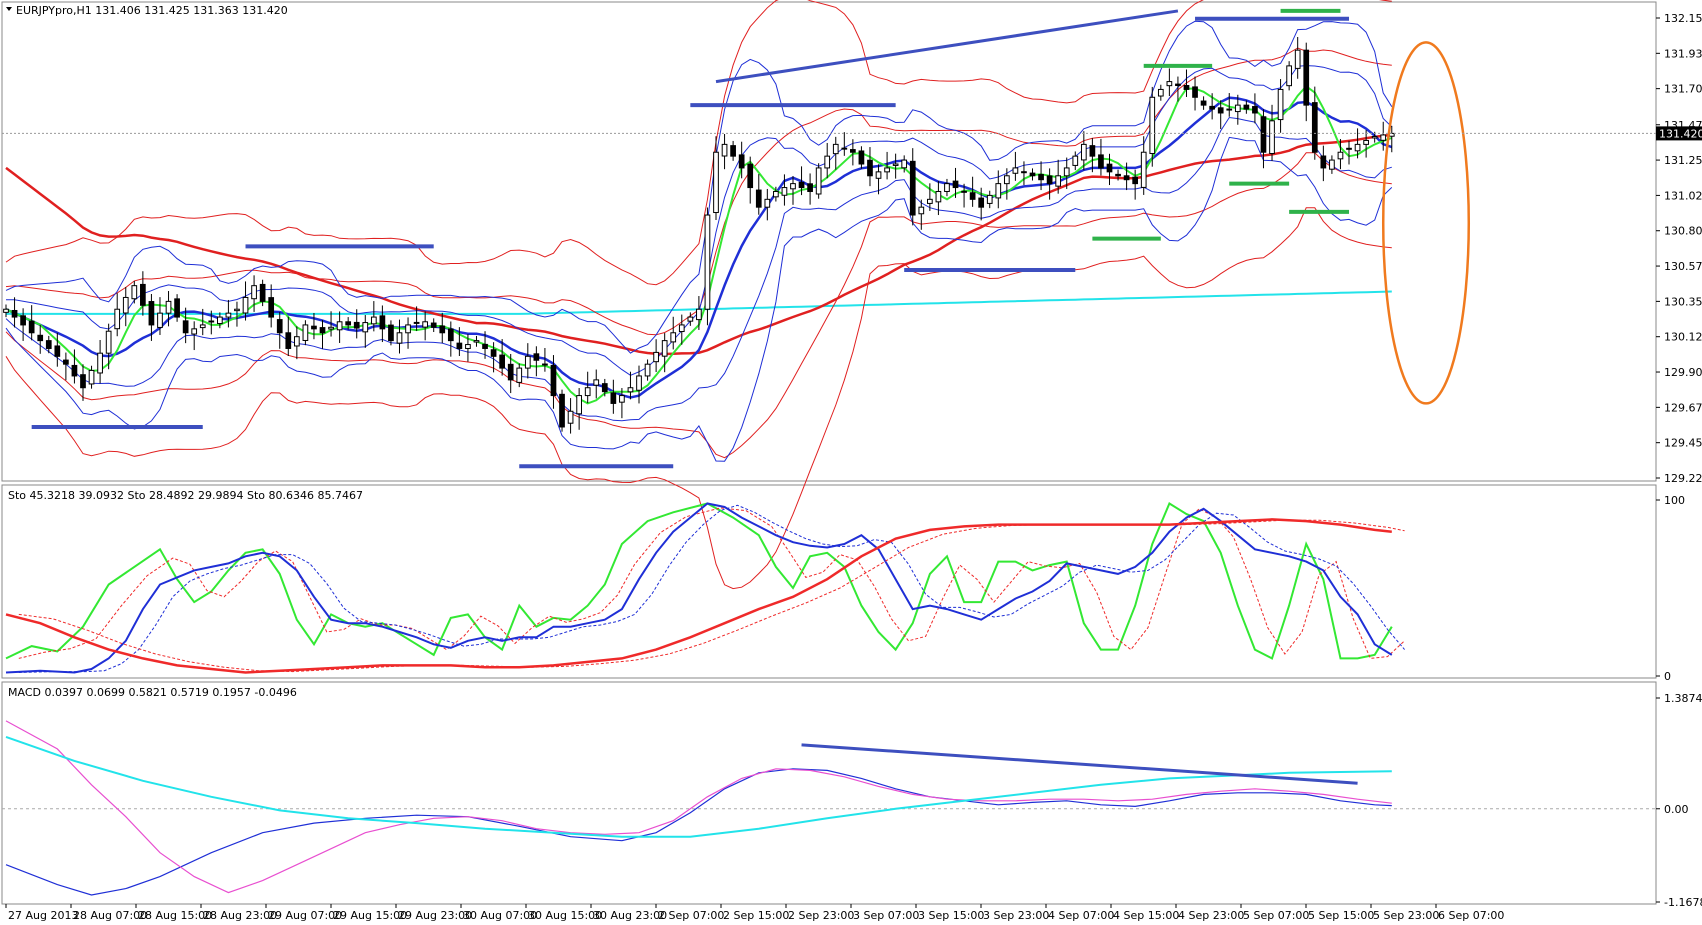 This screenshot has width=1702, height=925. Describe the element at coordinates (1406, 915) in the screenshot. I see `x-tick-label: 5 Sep 23:00` at that location.